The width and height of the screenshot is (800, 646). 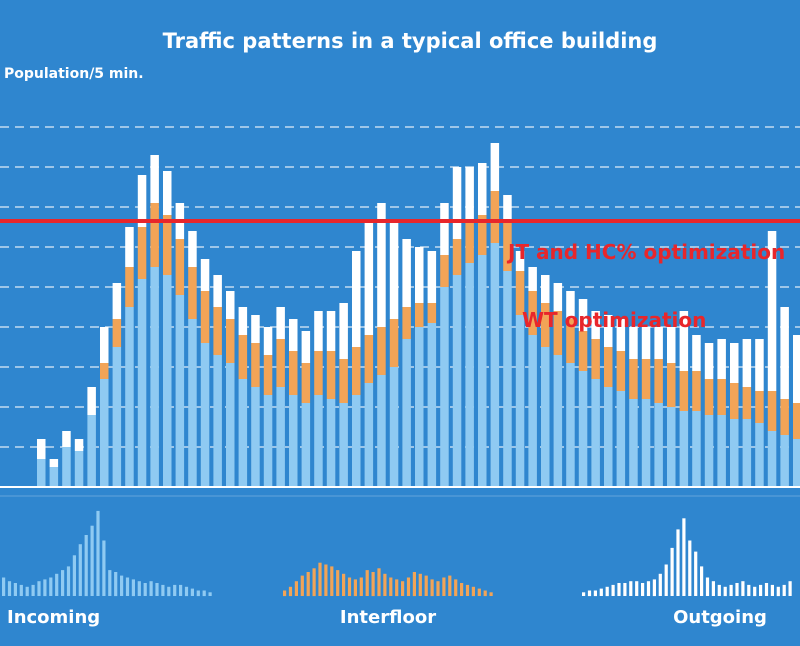 What do you see at coordinates (720, 617) in the screenshot?
I see `panel-label-outgoing: Outgoing` at bounding box center [720, 617].